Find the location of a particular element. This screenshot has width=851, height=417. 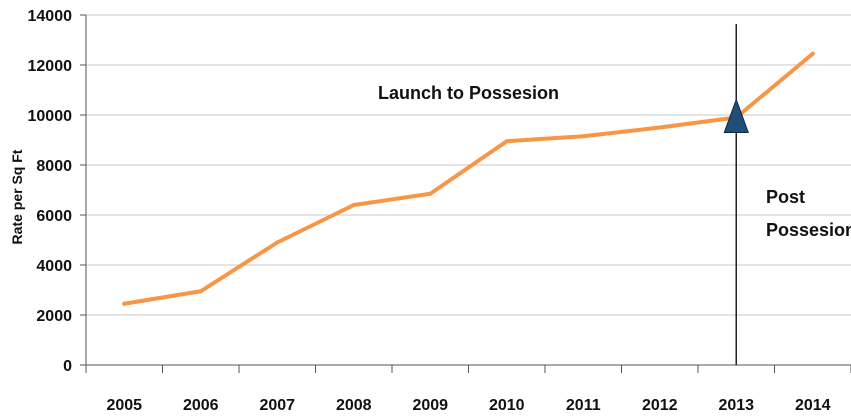

x-tick-label-2012: 2012 is located at coordinates (660, 405).